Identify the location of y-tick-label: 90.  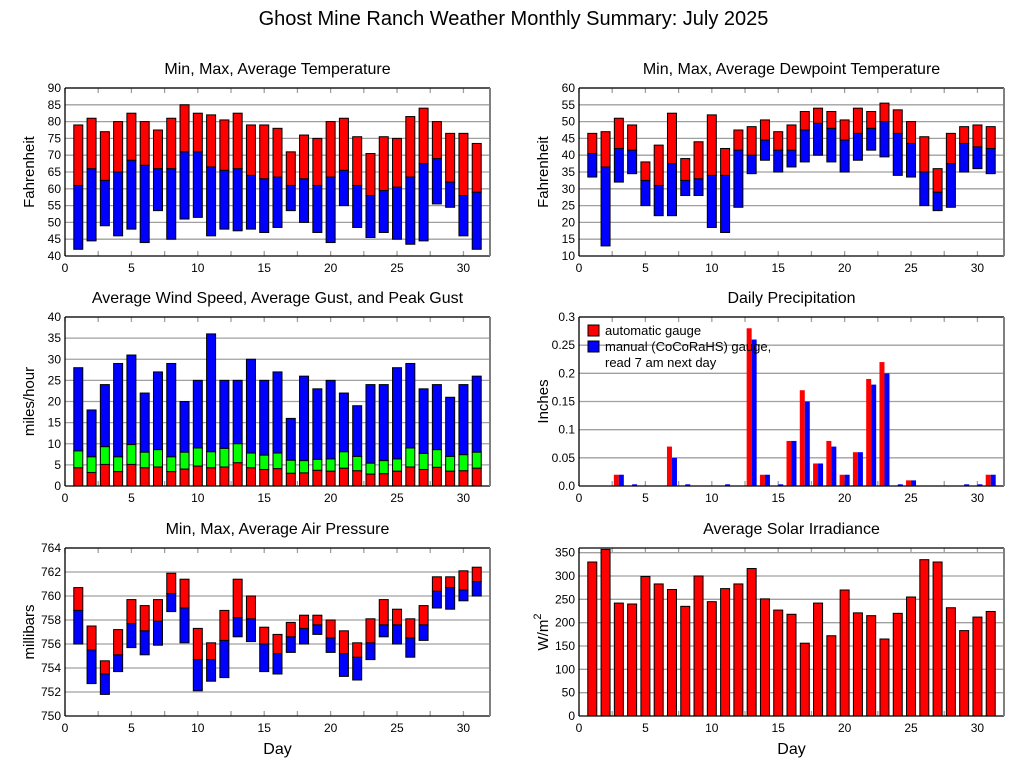
(55, 88).